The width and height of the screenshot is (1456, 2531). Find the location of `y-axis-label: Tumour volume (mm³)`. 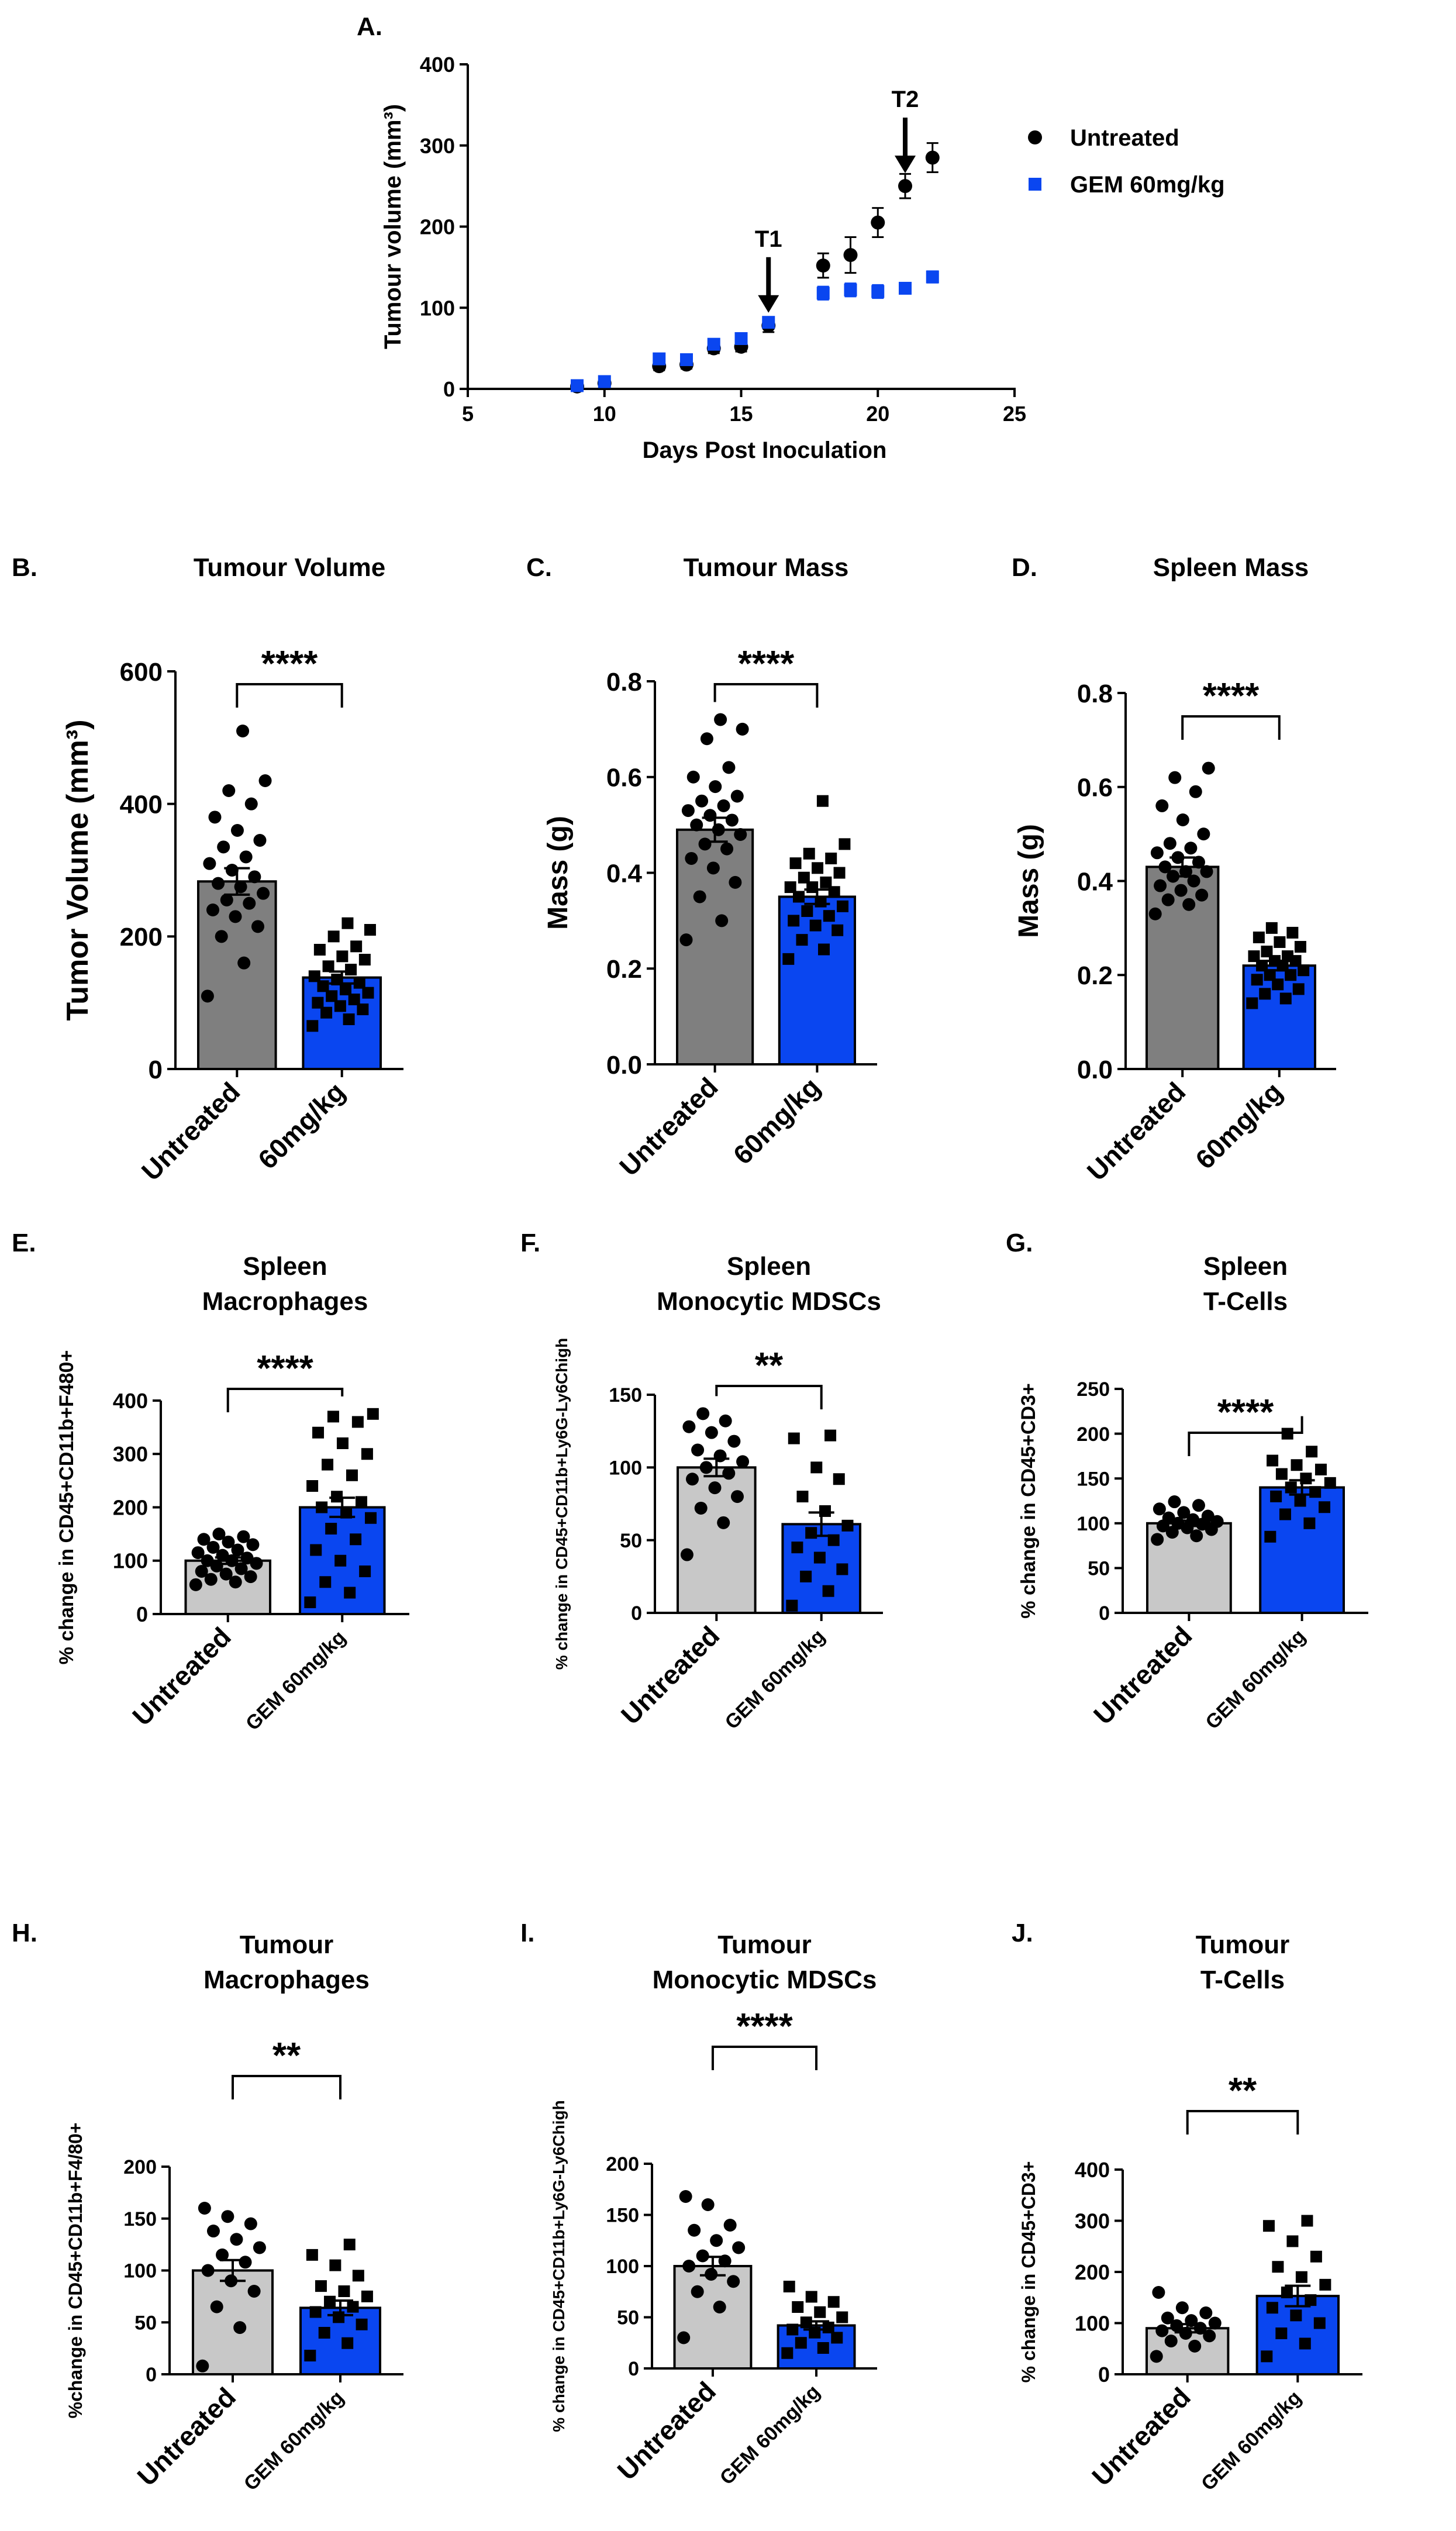

y-axis-label: Tumour volume (mm³) is located at coordinates (393, 226).